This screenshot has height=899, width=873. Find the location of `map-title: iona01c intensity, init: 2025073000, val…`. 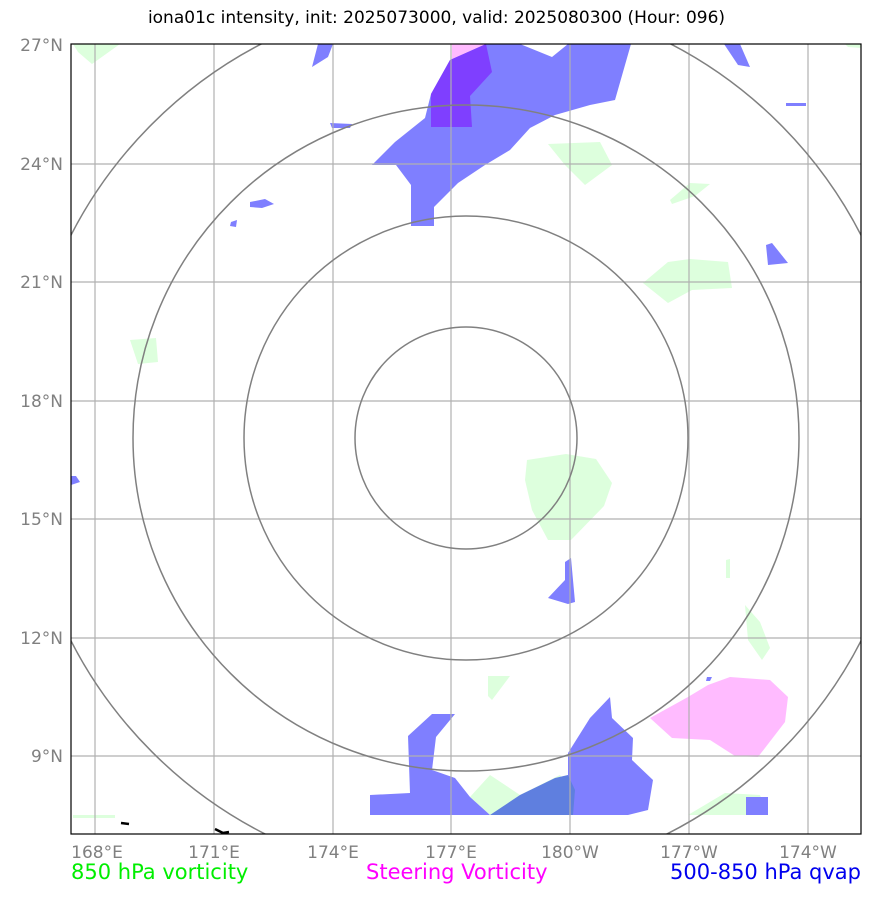

map-title: iona01c intensity, init: 2025073000, val… is located at coordinates (436, 18).